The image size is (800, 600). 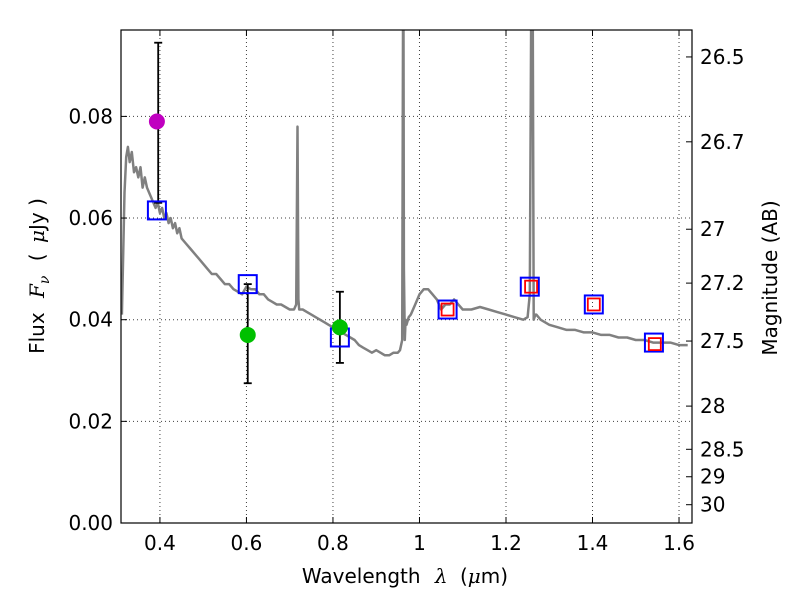 What do you see at coordinates (722, 283) in the screenshot?
I see `y2-tick-label: 27.2` at bounding box center [722, 283].